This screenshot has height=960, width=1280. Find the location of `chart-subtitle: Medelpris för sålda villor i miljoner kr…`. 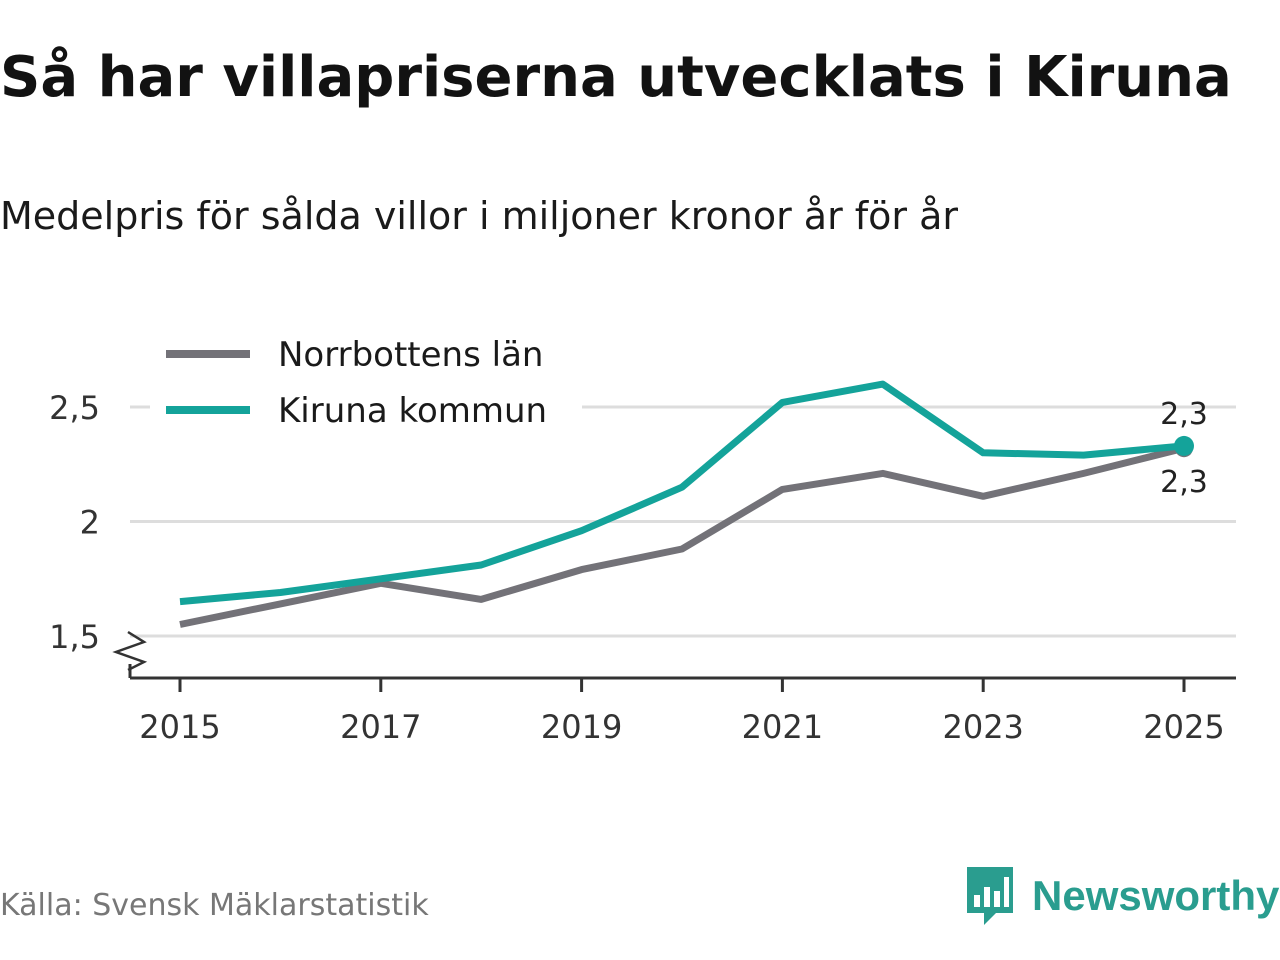

chart-subtitle: Medelpris för sålda villor i miljoner kr… is located at coordinates (479, 216).